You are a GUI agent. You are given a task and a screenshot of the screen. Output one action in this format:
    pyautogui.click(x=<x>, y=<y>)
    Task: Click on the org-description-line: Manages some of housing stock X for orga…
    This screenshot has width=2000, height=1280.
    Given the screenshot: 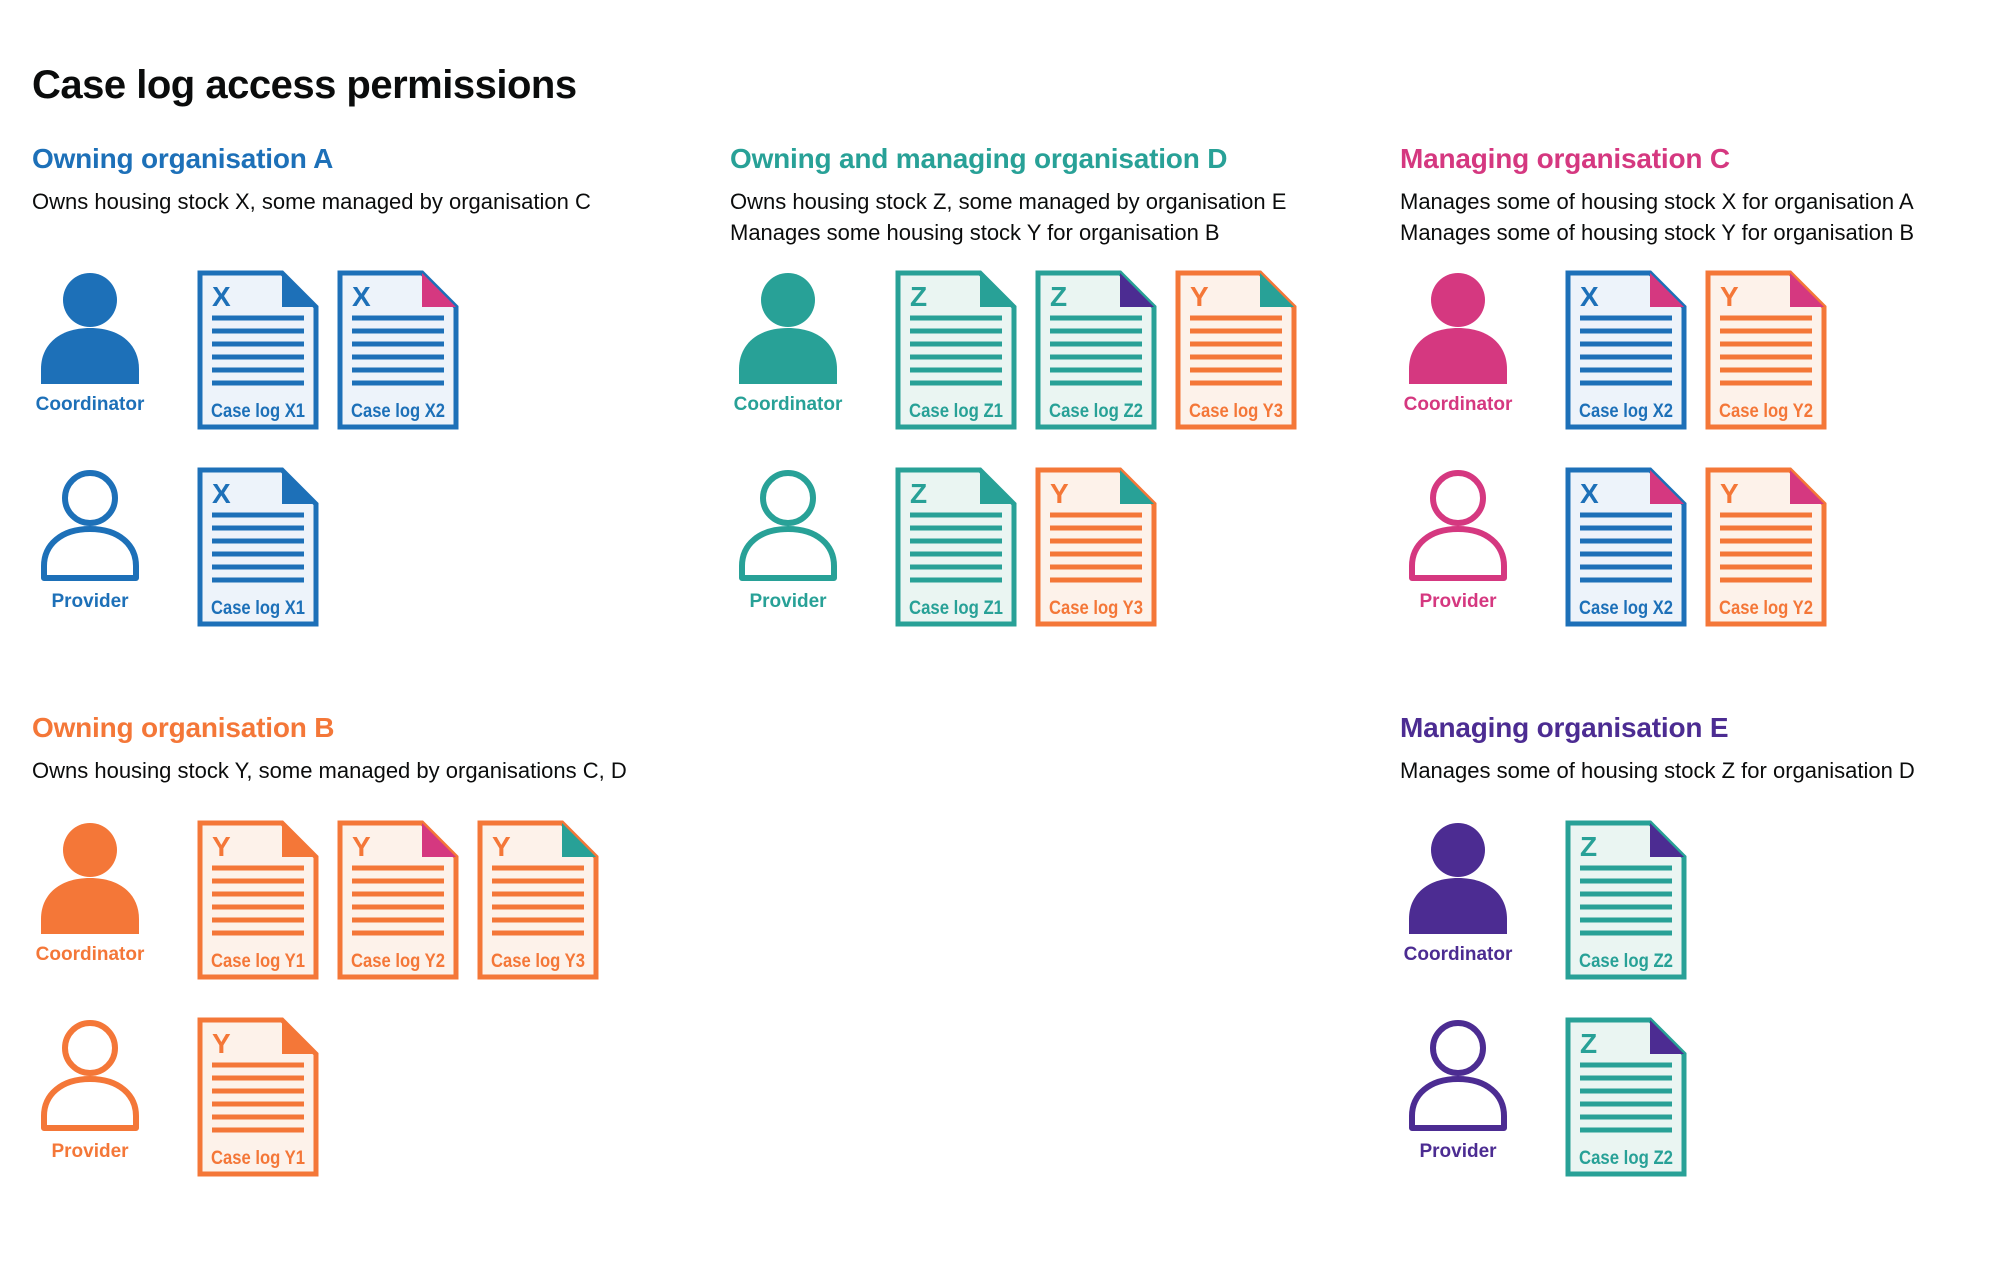 What is the action you would take?
    pyautogui.click(x=1657, y=201)
    